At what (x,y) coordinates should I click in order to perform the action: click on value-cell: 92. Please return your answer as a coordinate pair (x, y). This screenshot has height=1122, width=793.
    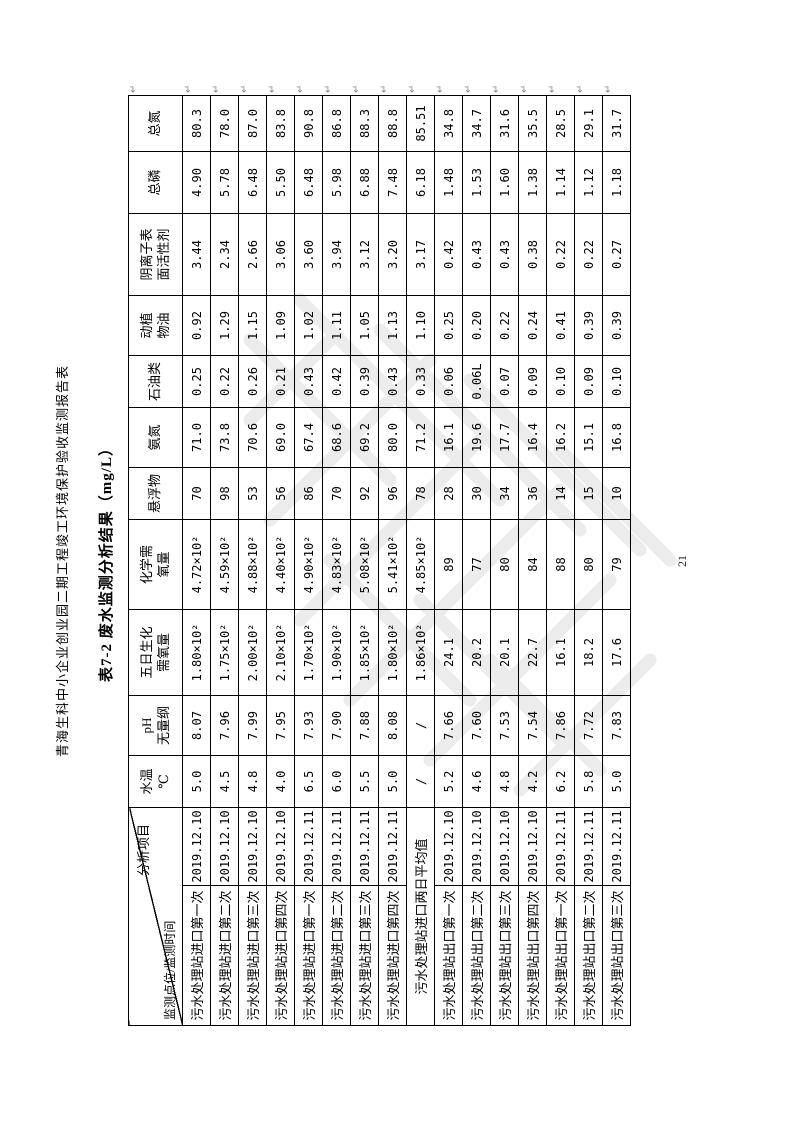
    Looking at the image, I should click on (364, 493).